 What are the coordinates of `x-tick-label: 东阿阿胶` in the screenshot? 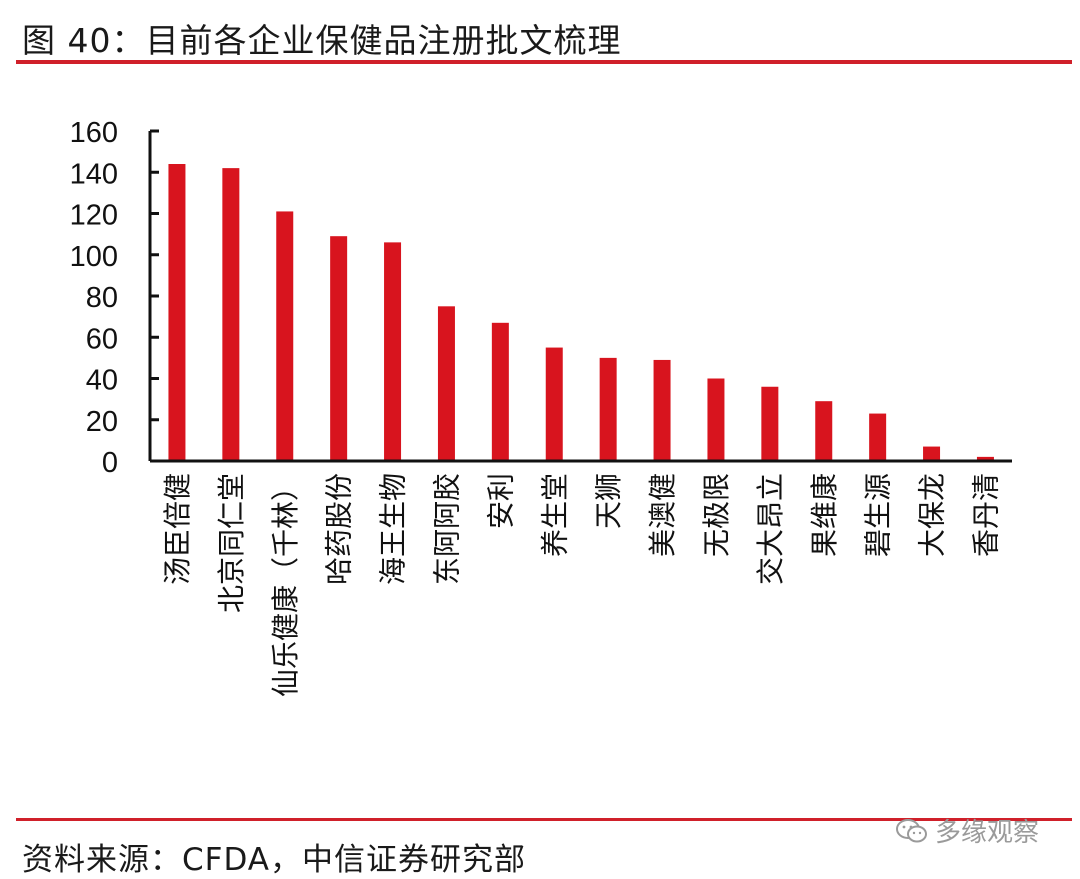 It's located at (446, 529).